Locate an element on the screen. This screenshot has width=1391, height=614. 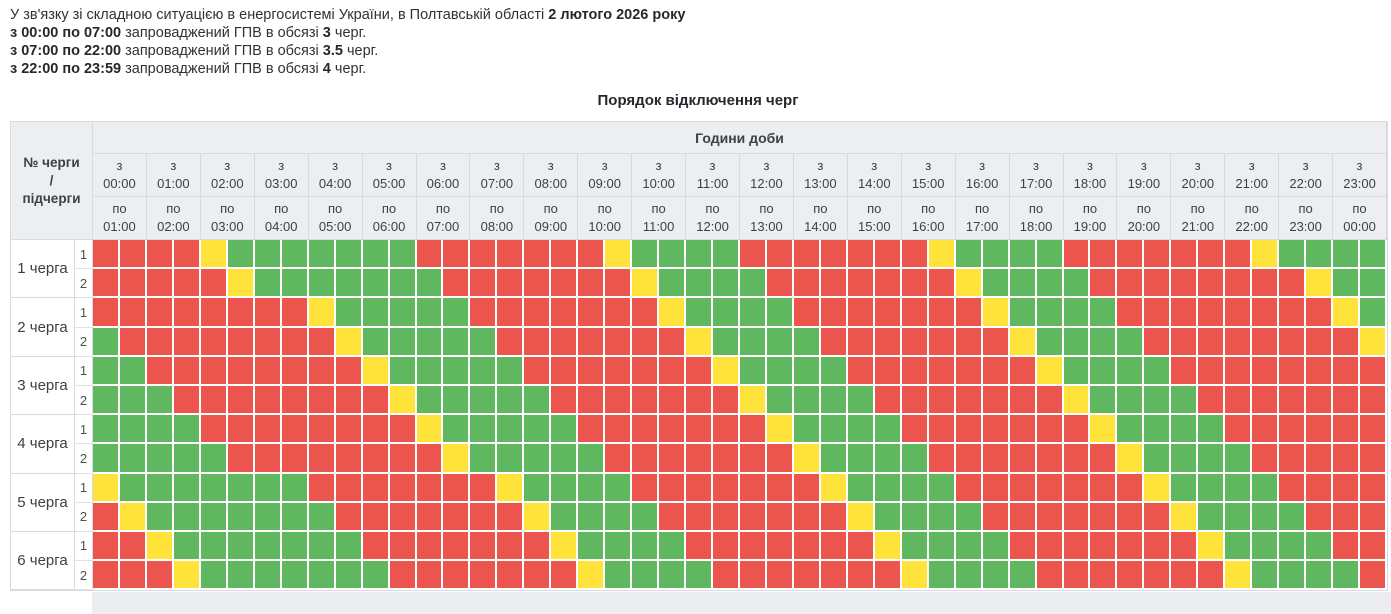
hour-to-cell-text: 15:00 is located at coordinates (874, 226).